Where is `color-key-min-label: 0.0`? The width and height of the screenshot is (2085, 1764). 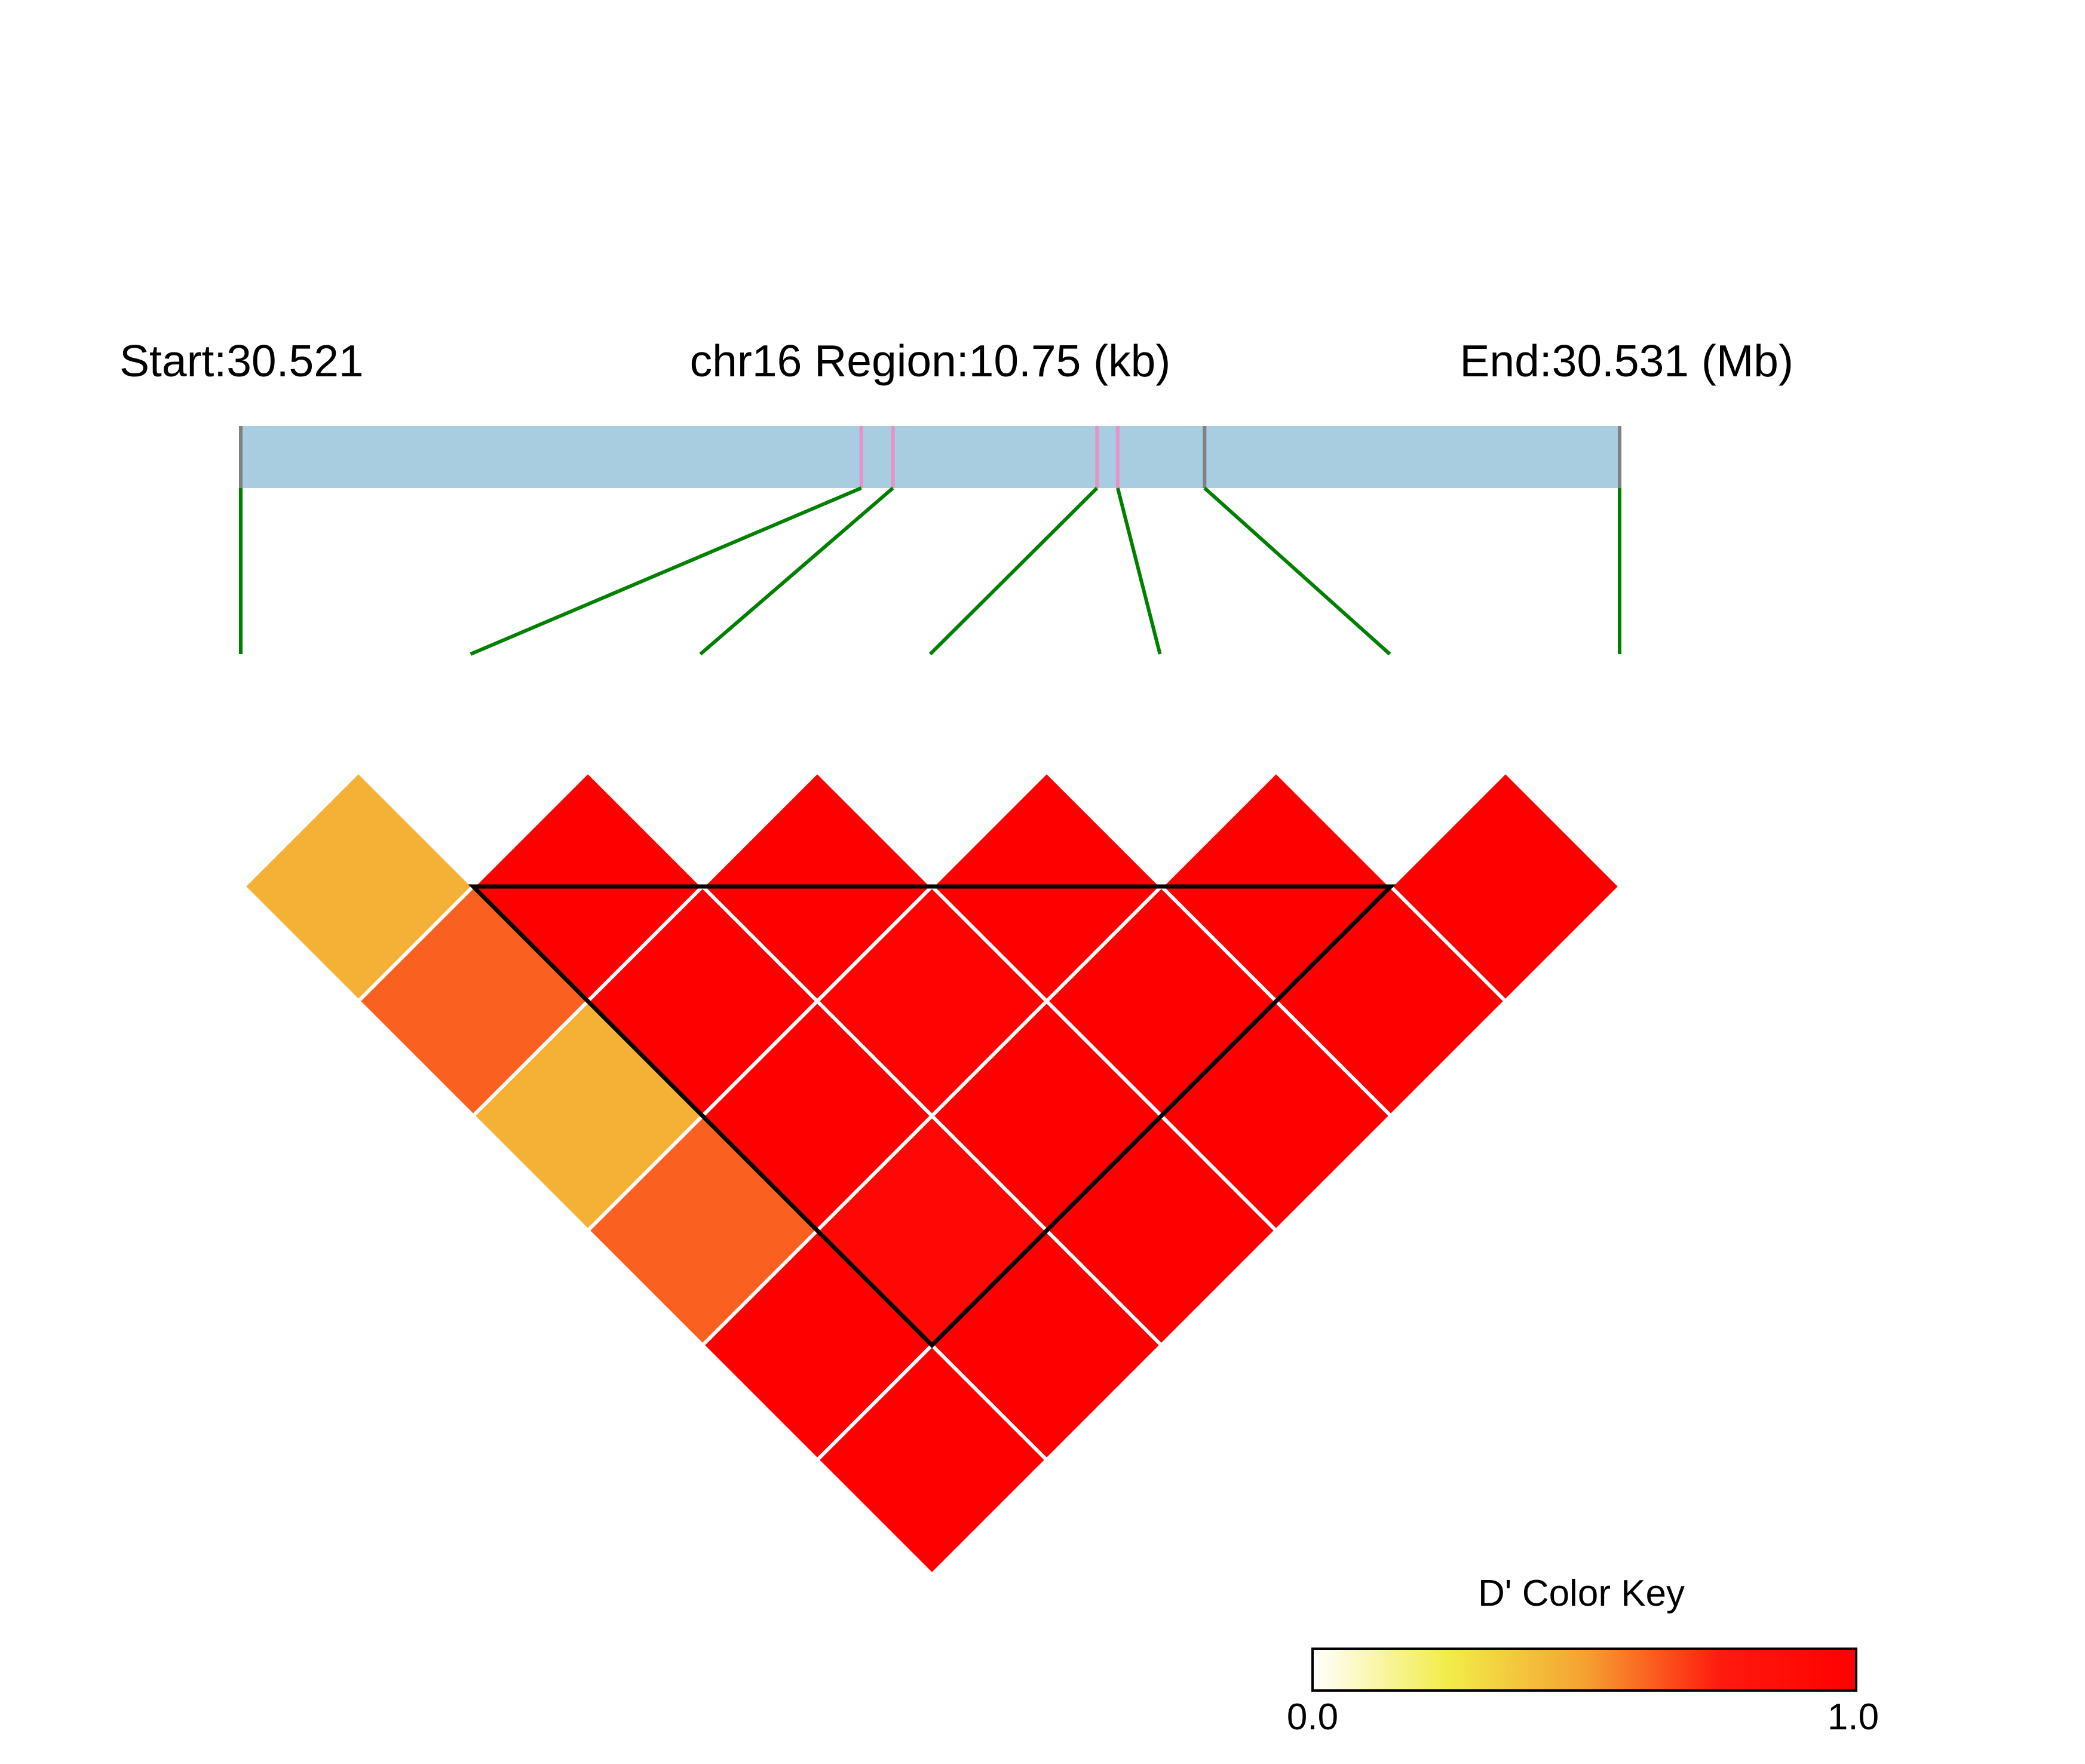 color-key-min-label: 0.0 is located at coordinates (1312, 1717).